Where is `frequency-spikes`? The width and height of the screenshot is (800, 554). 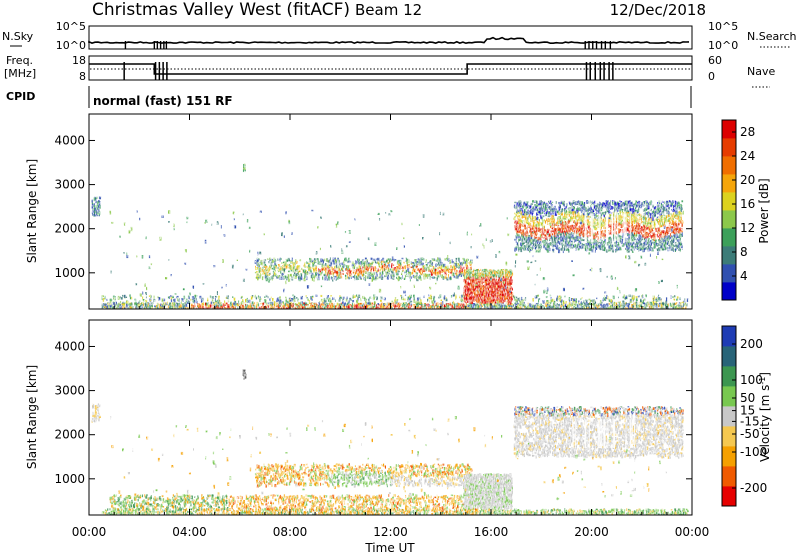 frequency-spikes is located at coordinates (368, 71).